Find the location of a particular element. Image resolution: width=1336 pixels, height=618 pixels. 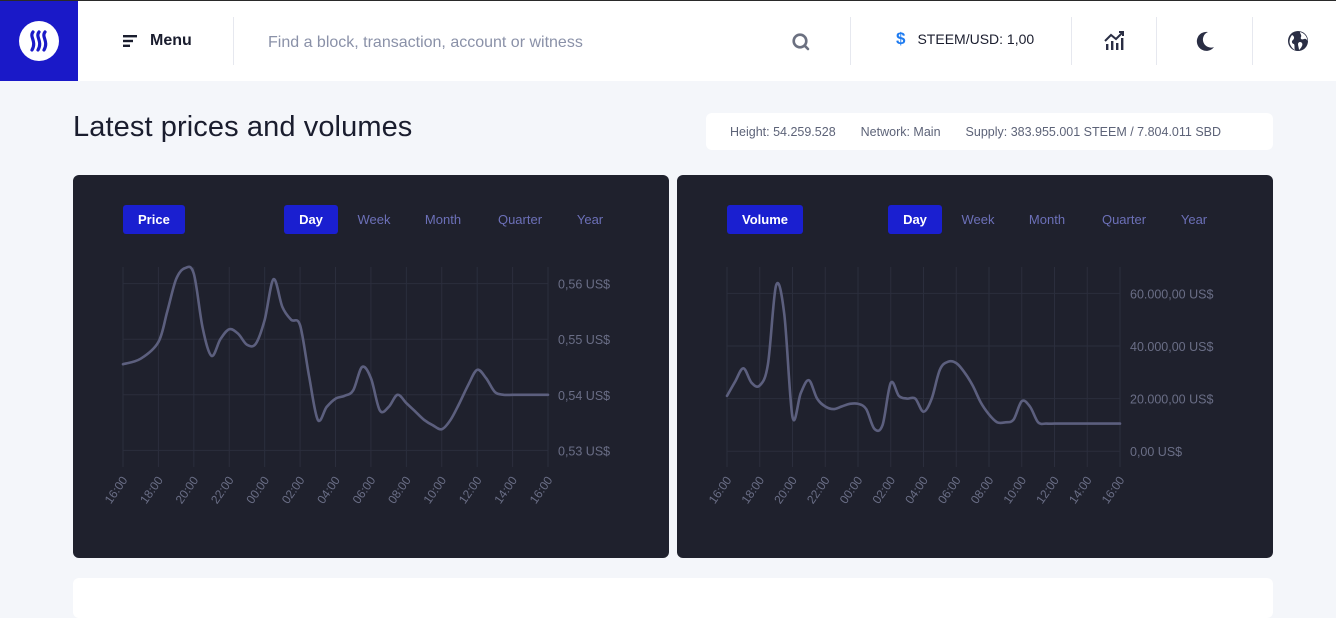

price-ticker: $ STEEM/USD: 1,00 is located at coordinates (965, 39).